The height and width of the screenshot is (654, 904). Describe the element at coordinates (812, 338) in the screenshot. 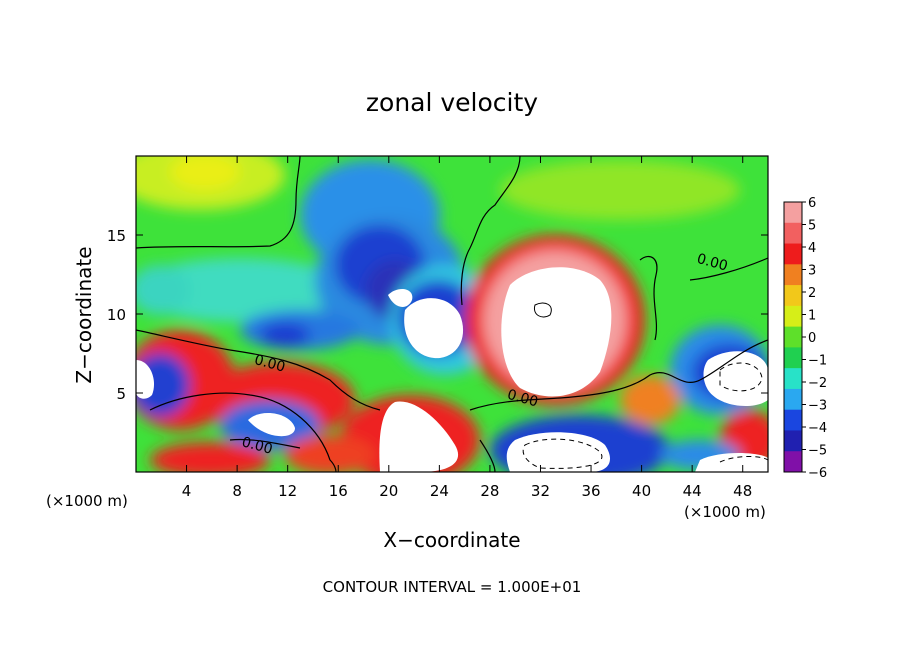

I see `colorbar-label: 0` at that location.